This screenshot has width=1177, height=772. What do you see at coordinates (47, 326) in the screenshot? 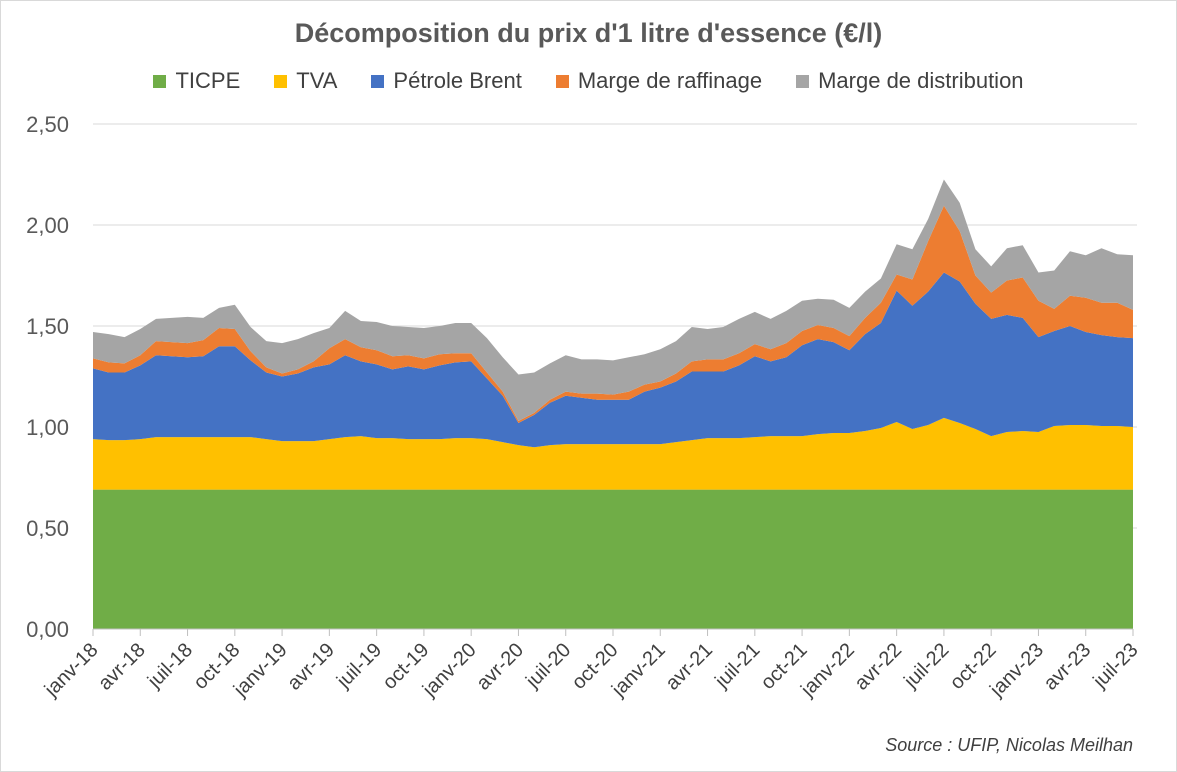
I see `y-tick-label: 1,50` at bounding box center [47, 326].